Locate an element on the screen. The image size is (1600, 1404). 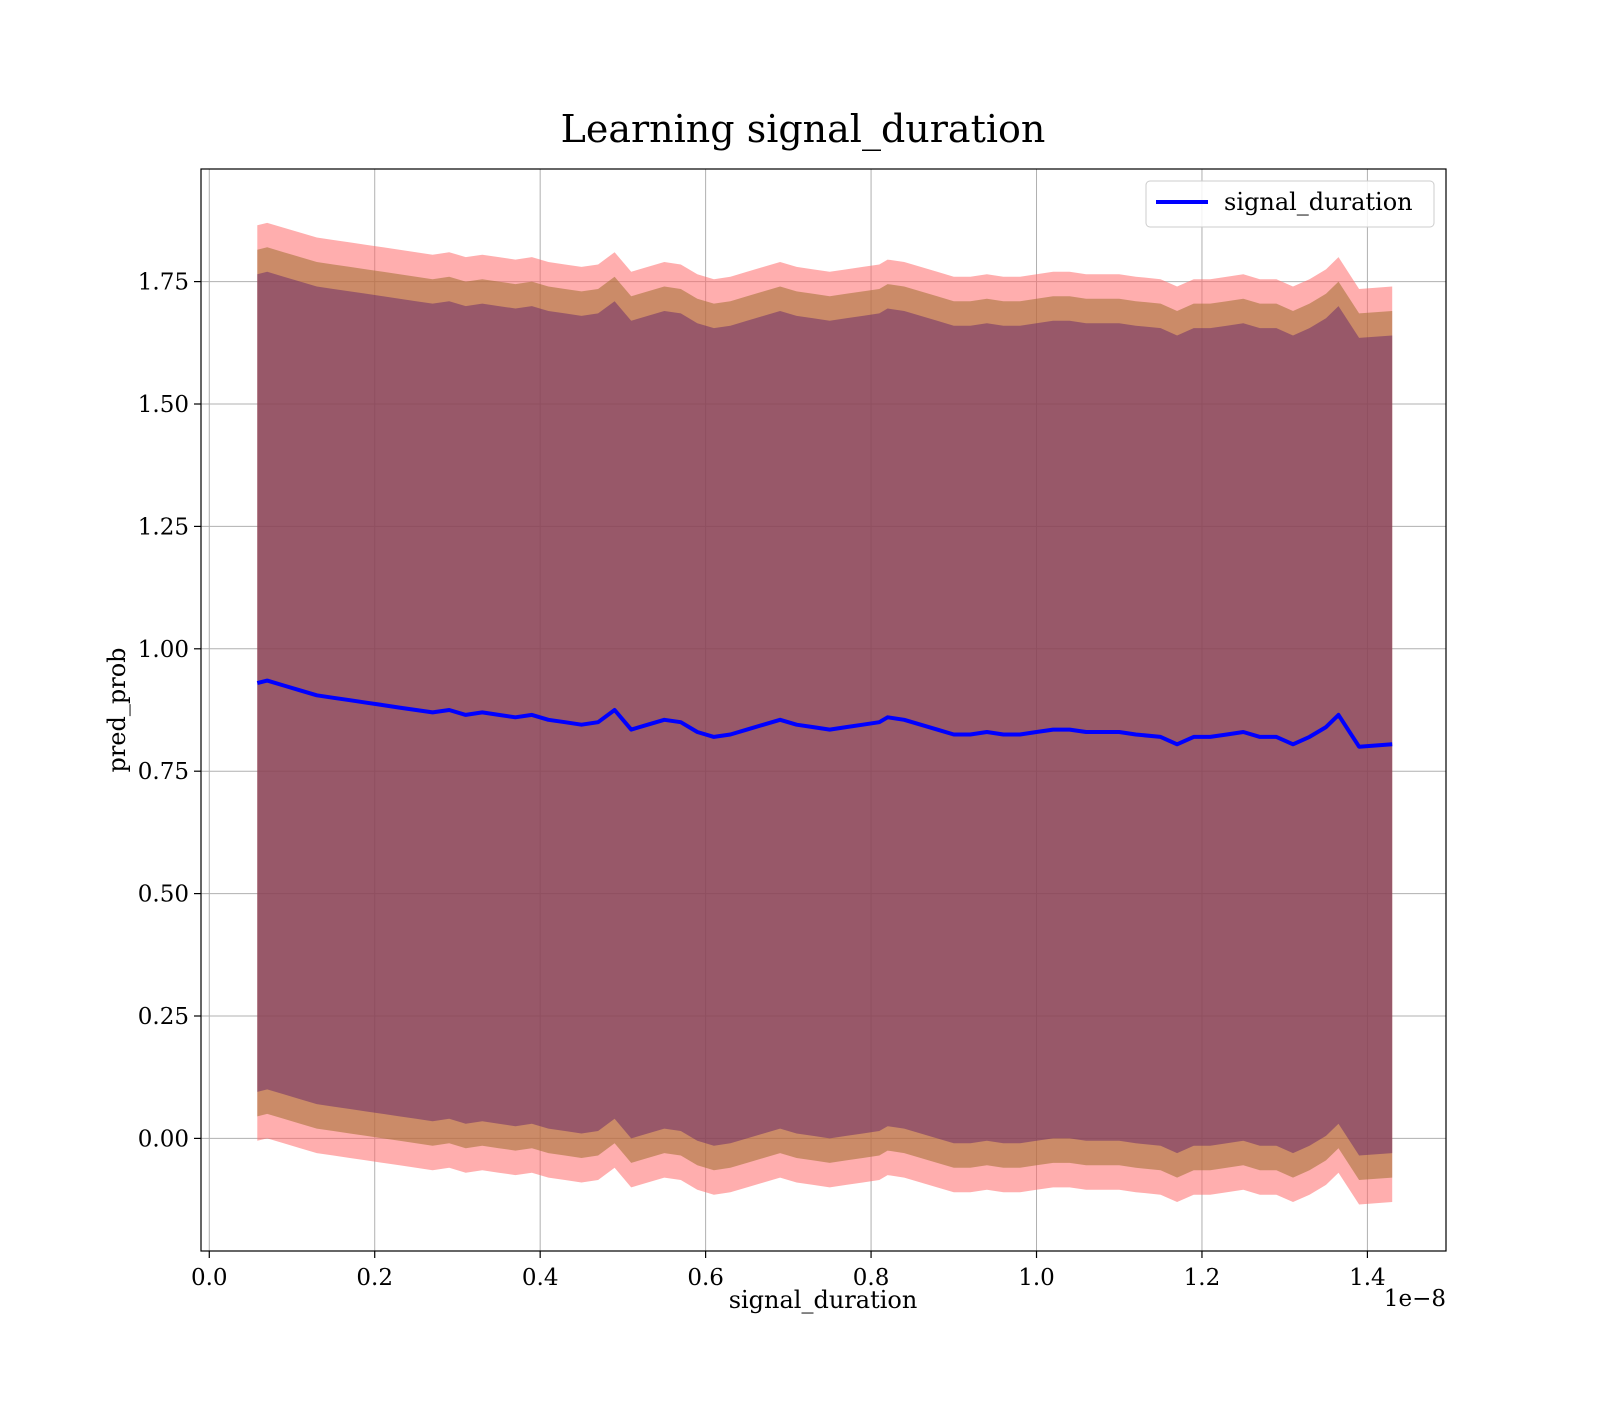
series-line-signal-duration is located at coordinates (824, 713).